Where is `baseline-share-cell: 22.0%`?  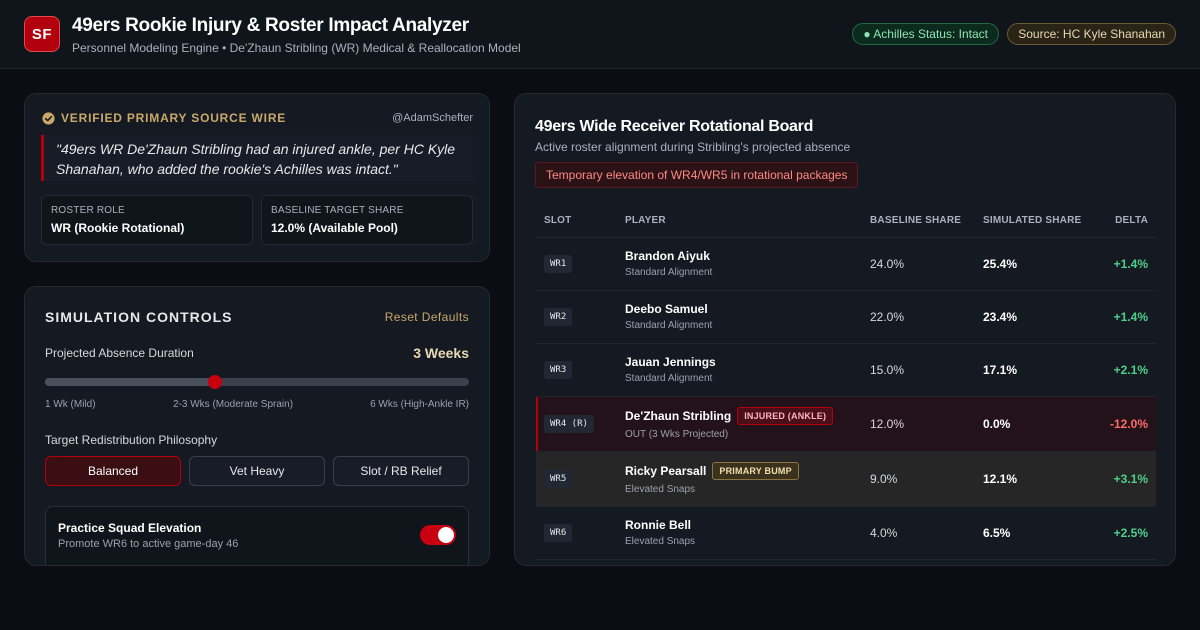
baseline-share-cell: 22.0% is located at coordinates (918, 317).